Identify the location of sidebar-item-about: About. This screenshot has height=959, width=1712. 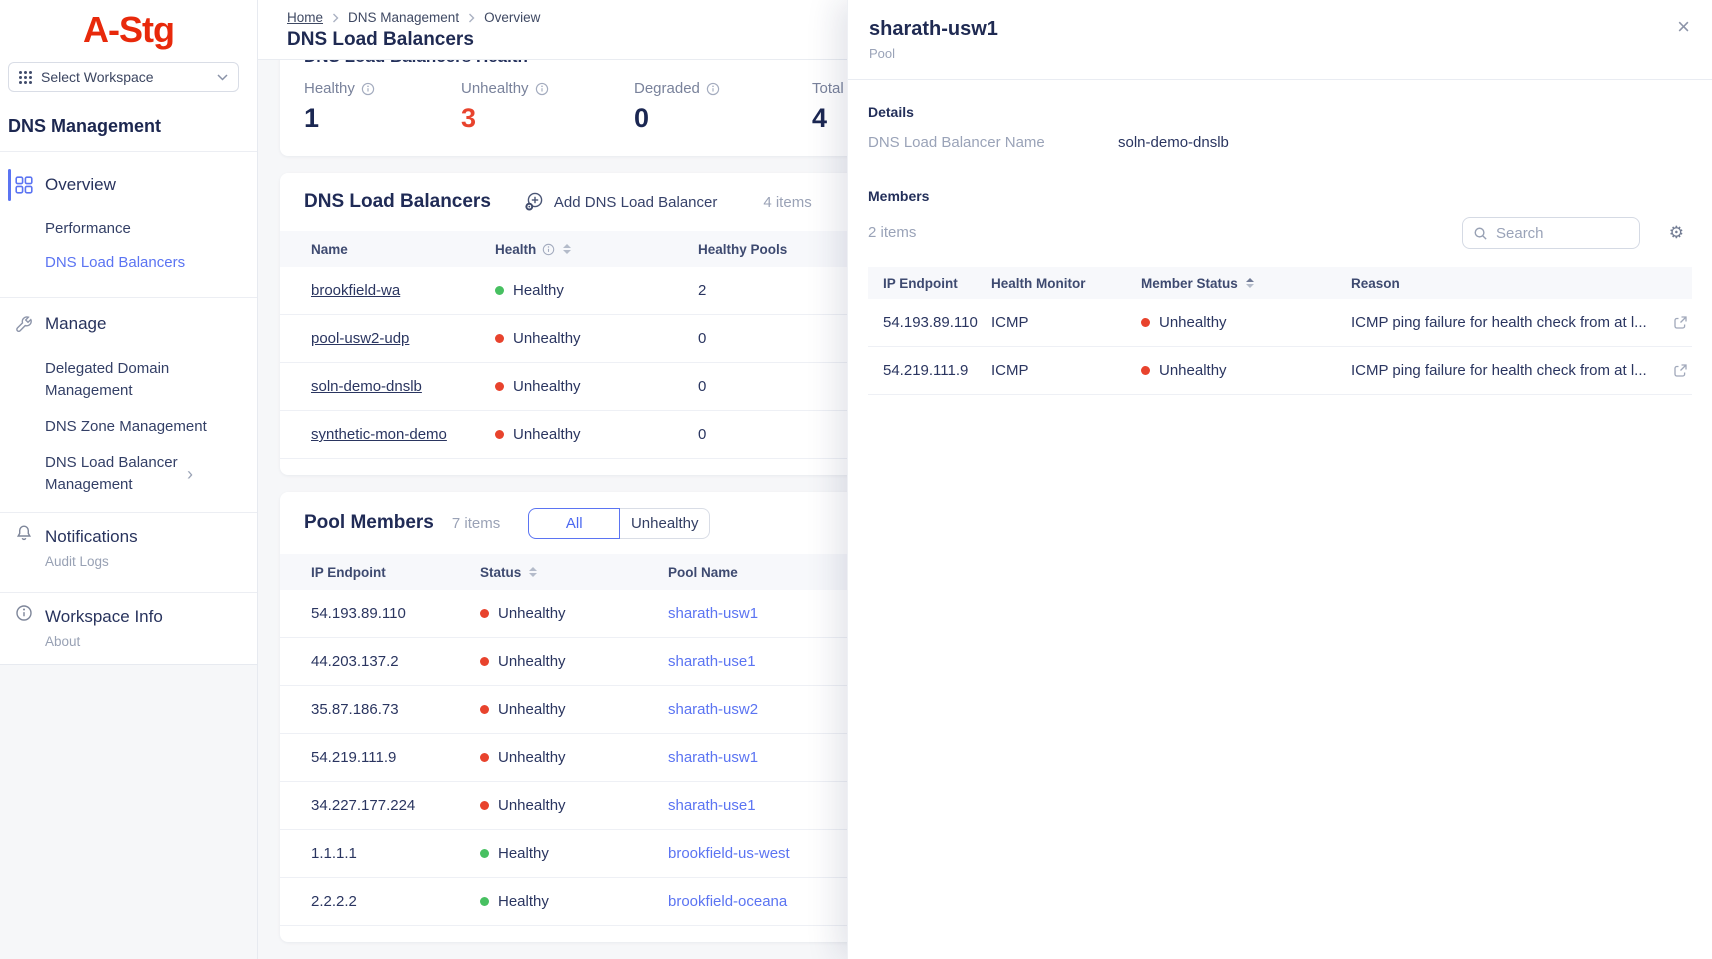
(63, 641).